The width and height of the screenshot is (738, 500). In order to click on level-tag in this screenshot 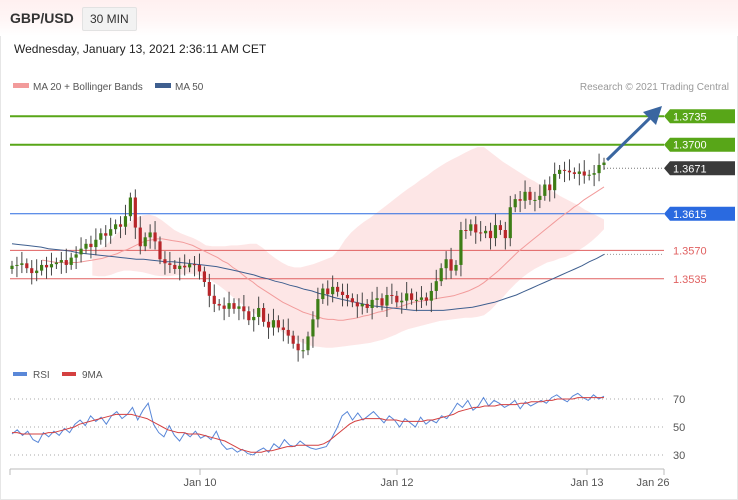, I will do `click(699, 213)`.